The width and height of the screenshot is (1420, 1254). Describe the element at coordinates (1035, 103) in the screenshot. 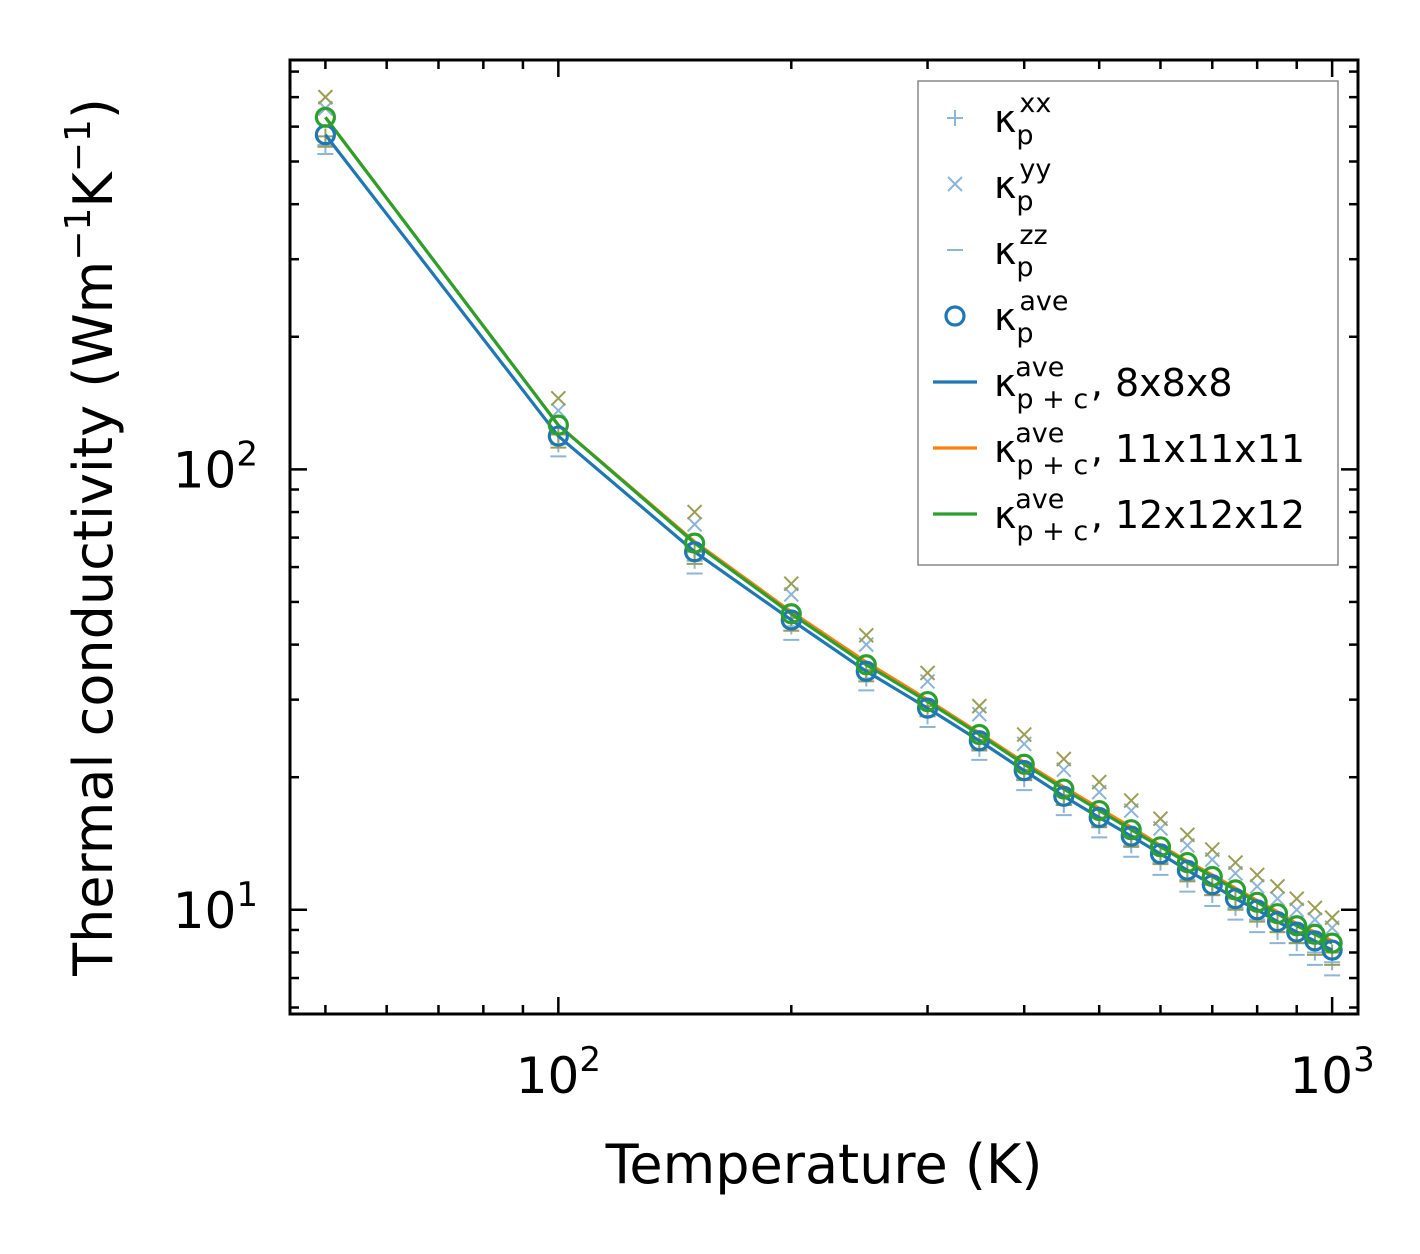

I see `legend-superscript: xx` at that location.